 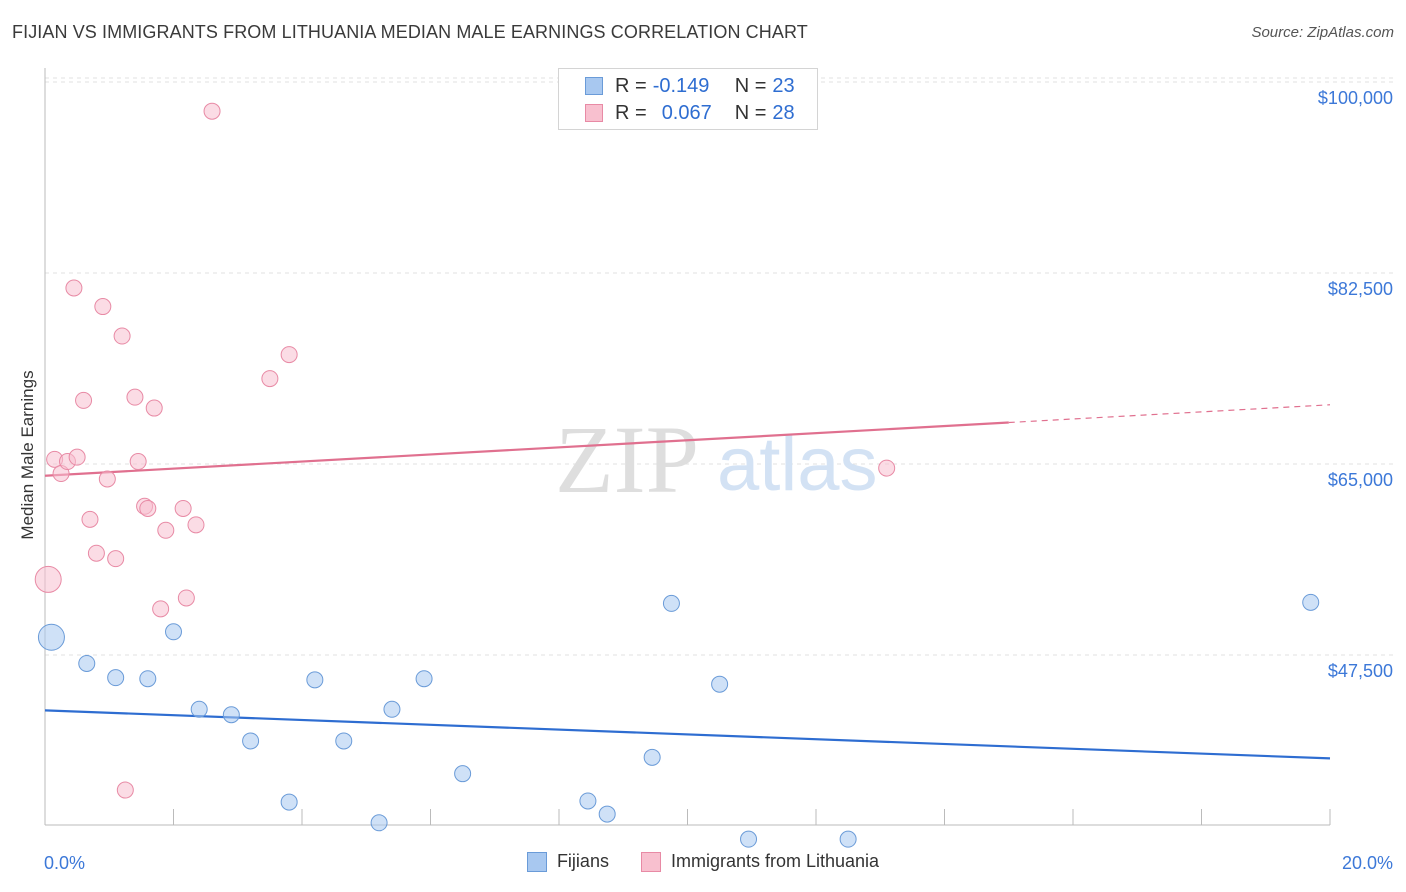 I want to click on y-tick-label: $65,000, so click(x=1360, y=480).